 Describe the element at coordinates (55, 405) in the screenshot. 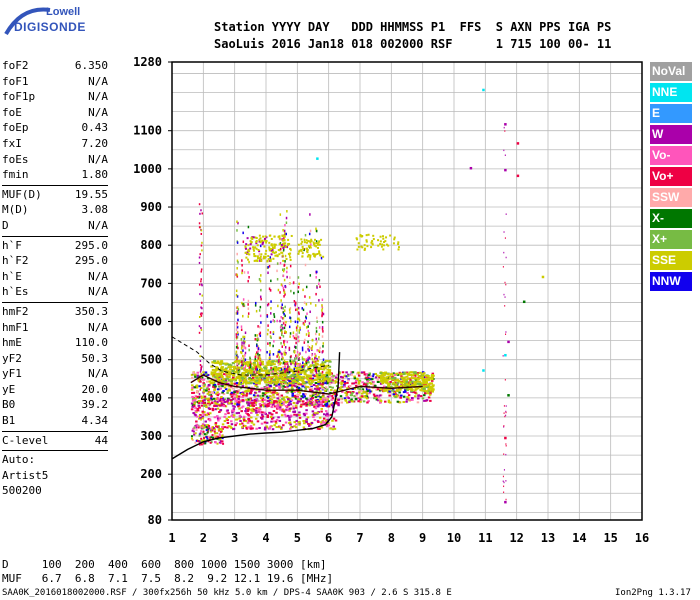

I see `param-row-b0: B0 39.2` at that location.